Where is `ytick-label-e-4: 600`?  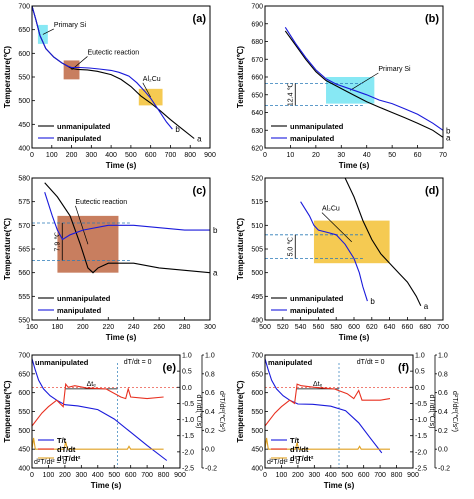 ytick-label-e-4: 600 is located at coordinates (24, 393).